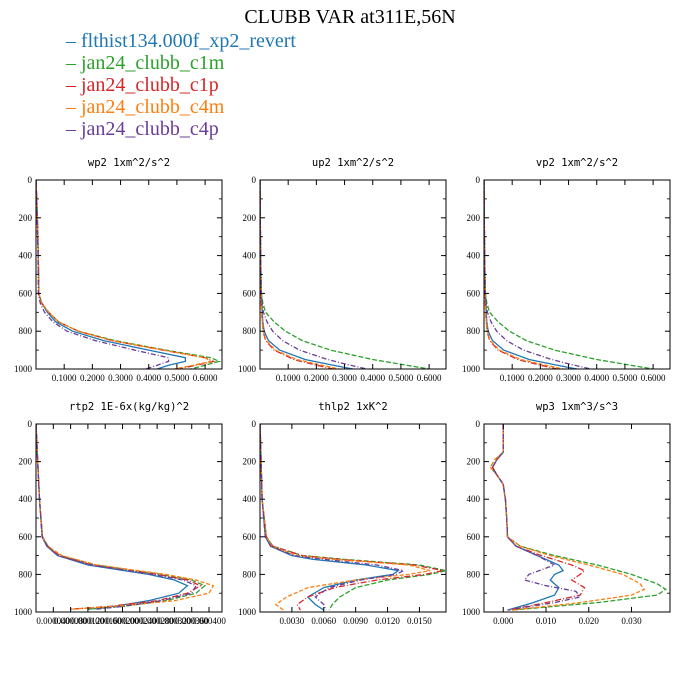 Image resolution: width=700 pixels, height=700 pixels. What do you see at coordinates (387, 621) in the screenshot?
I see `x-tick-label: 0.0120` at bounding box center [387, 621].